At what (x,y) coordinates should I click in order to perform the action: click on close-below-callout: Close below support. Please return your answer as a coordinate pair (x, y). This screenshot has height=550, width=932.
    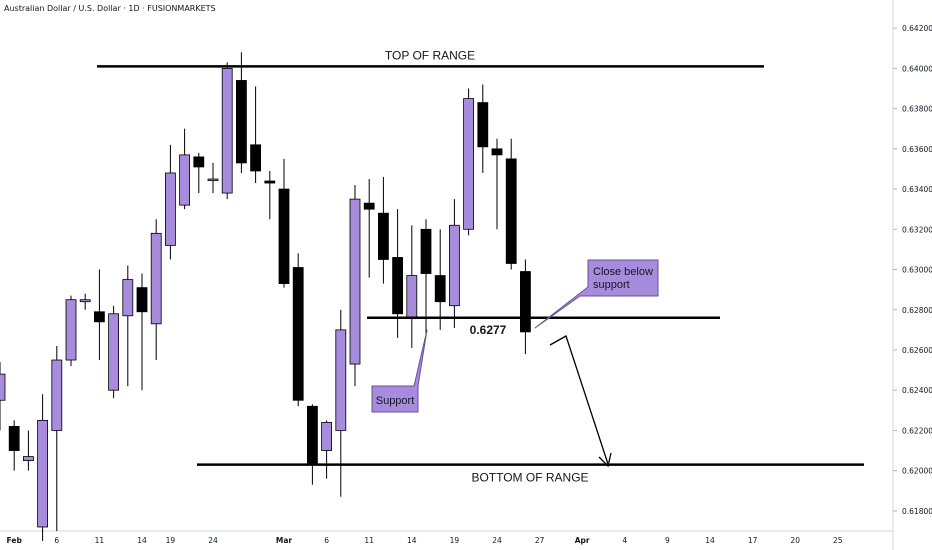
    Looking at the image, I should click on (596, 294).